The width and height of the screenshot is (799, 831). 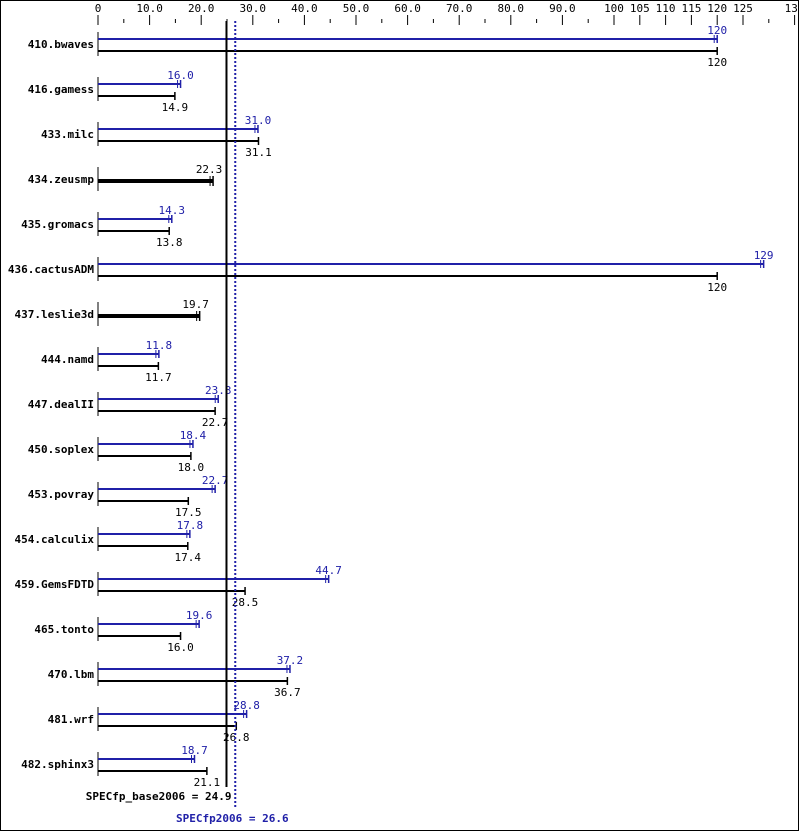 I want to click on peak-value-label: 11.8, so click(x=159, y=345).